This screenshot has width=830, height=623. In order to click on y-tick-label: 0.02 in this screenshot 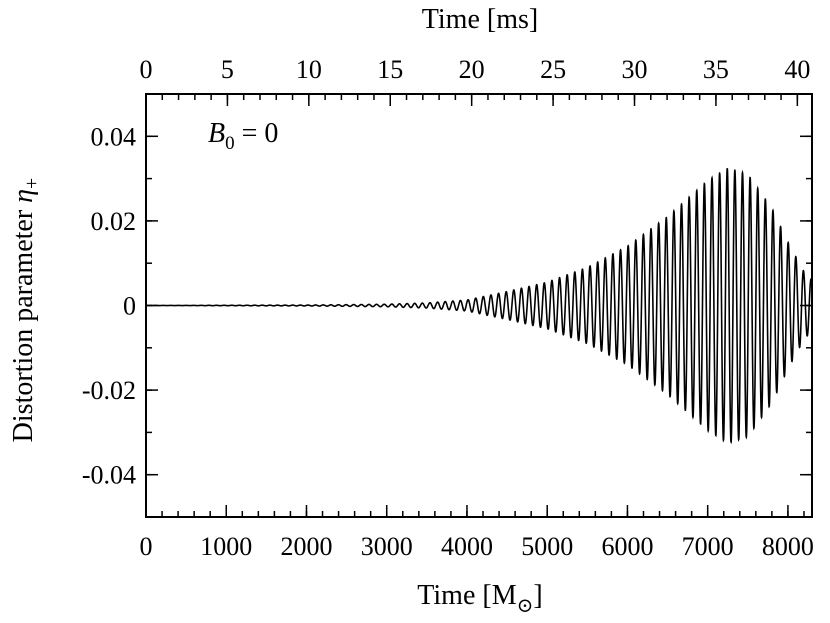, I will do `click(114, 221)`.